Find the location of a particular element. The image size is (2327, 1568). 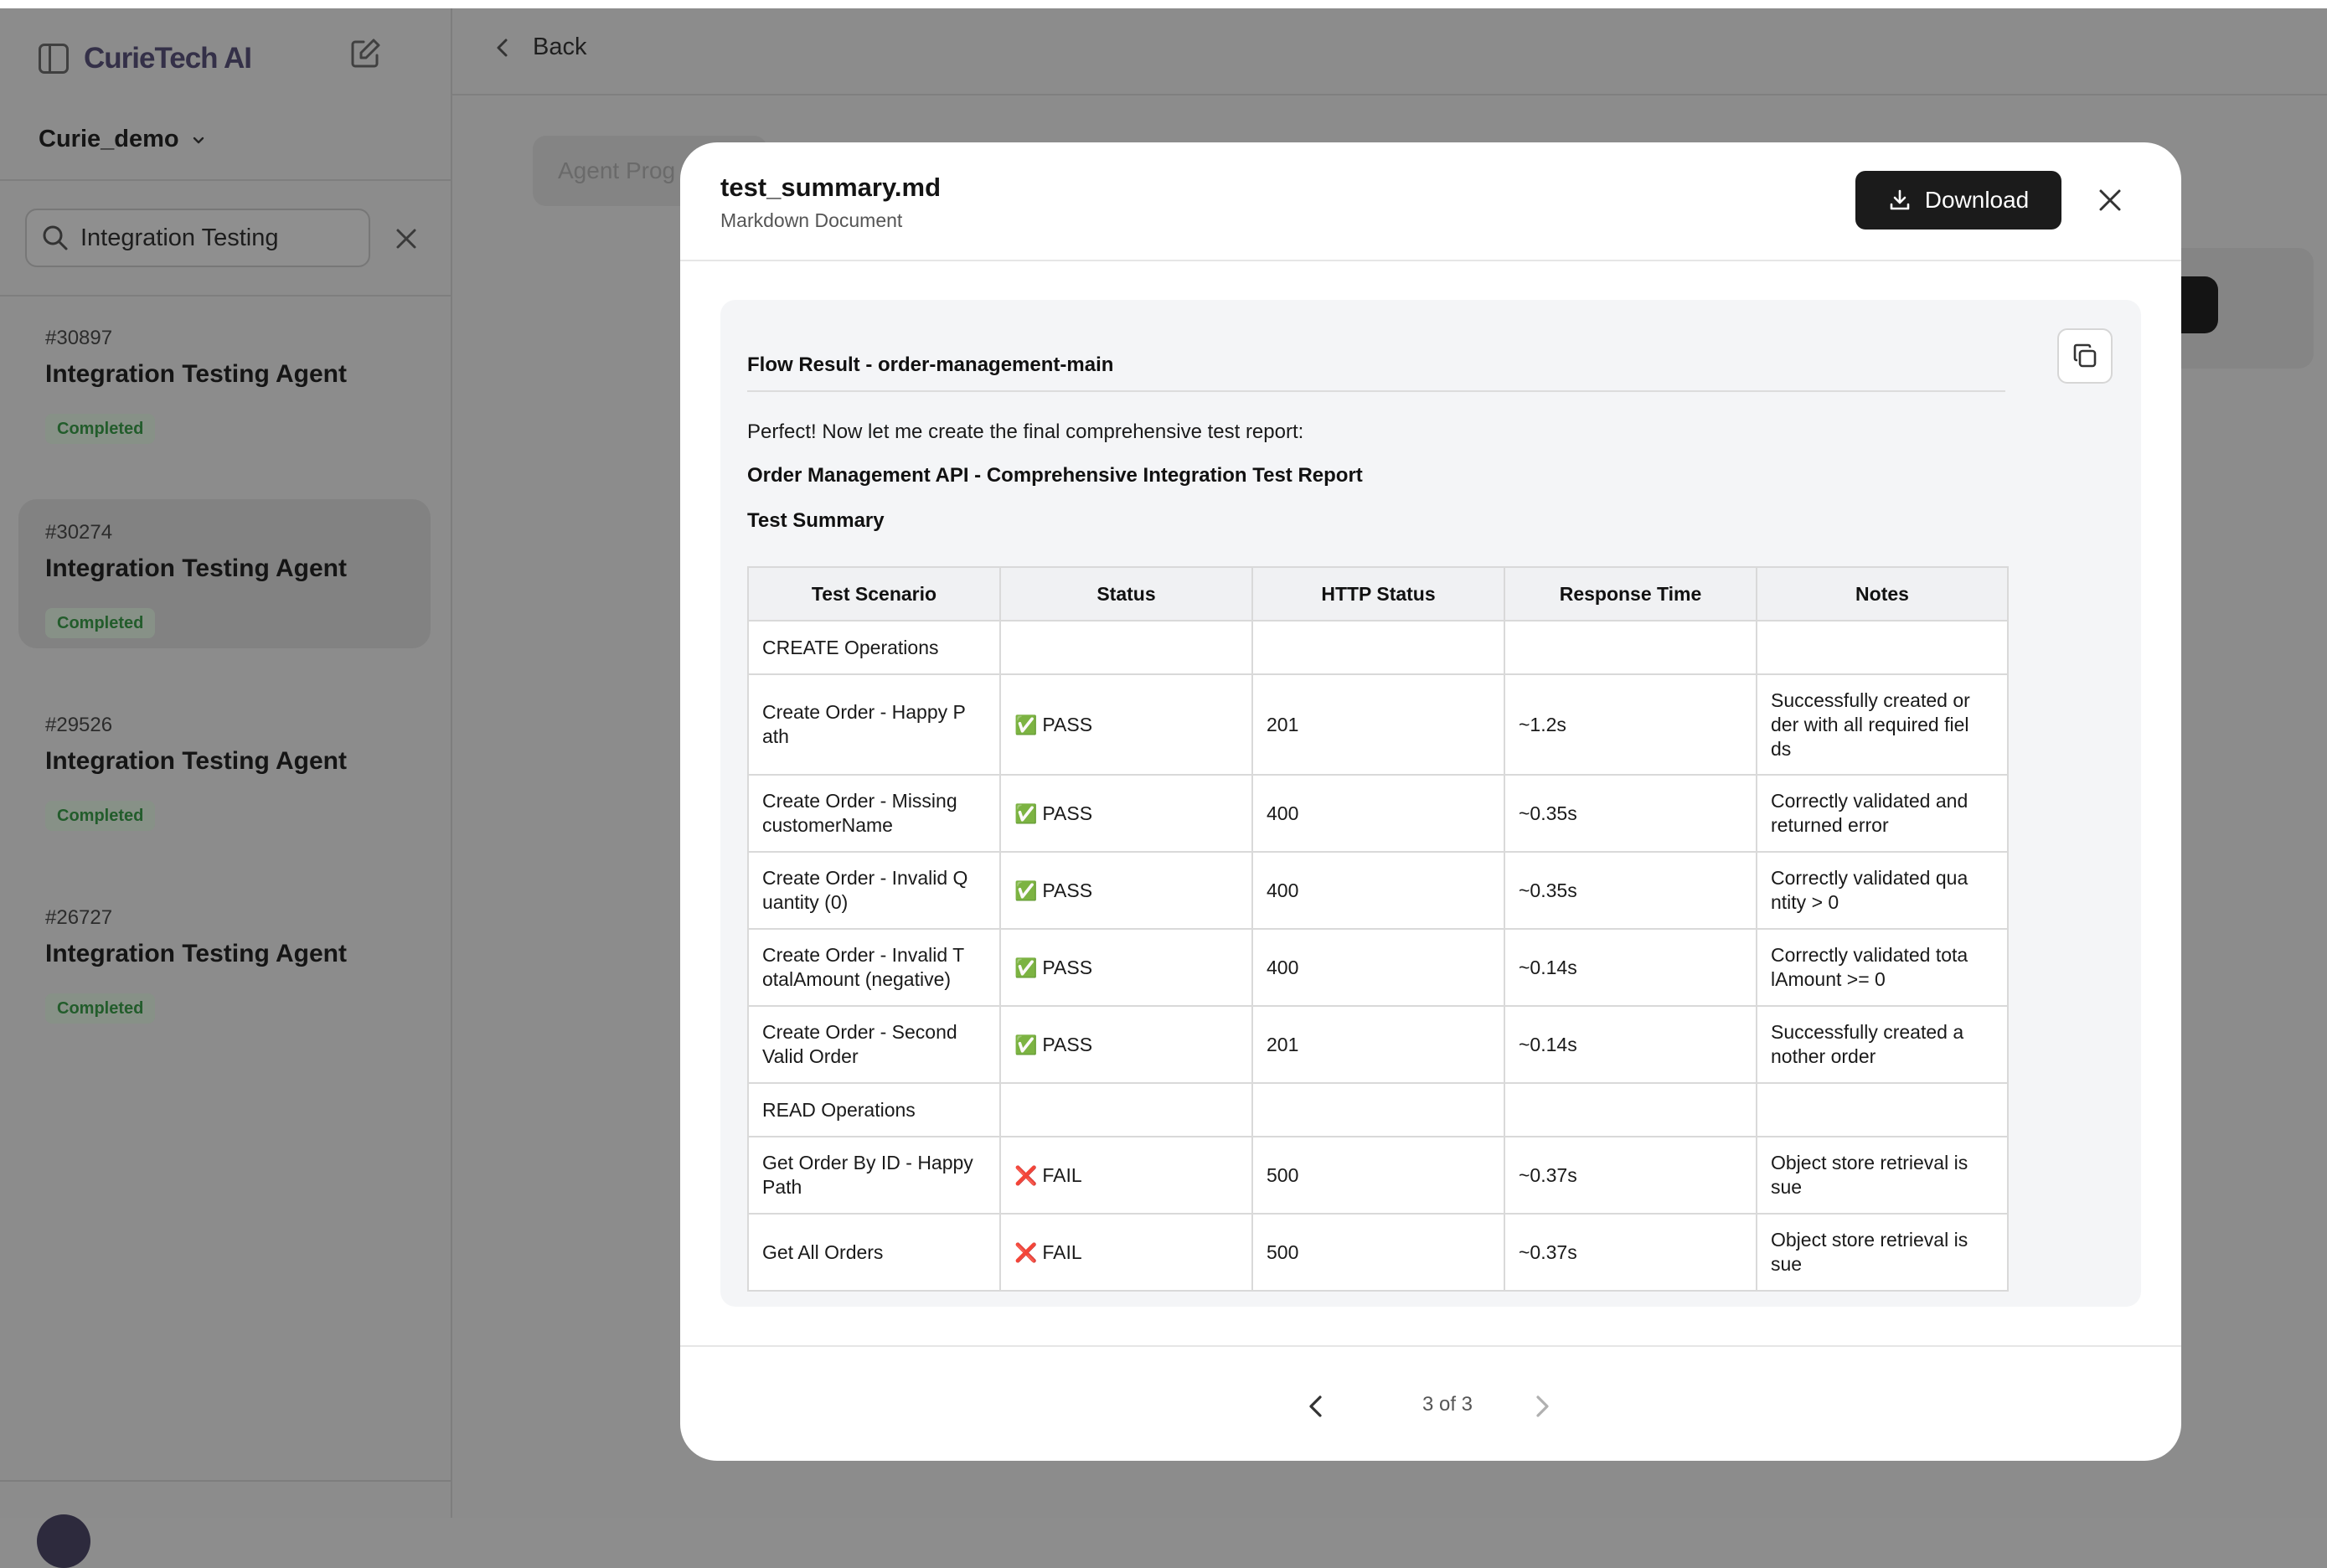

table-section-row: CREATE Operations is located at coordinates (1378, 648).